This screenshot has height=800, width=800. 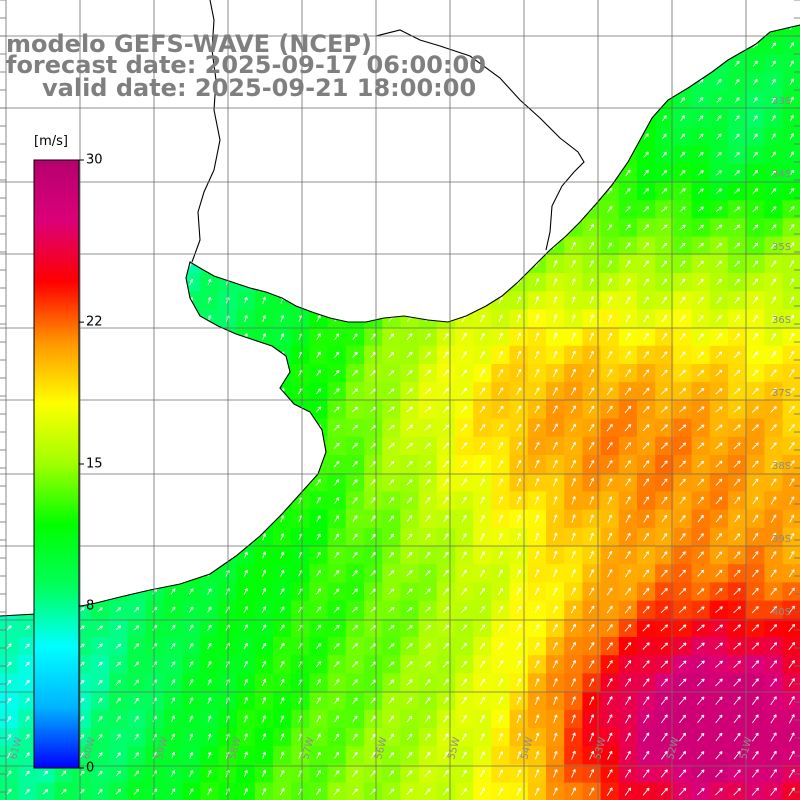 What do you see at coordinates (94, 322) in the screenshot?
I see `colorbar-tick-label: 22` at bounding box center [94, 322].